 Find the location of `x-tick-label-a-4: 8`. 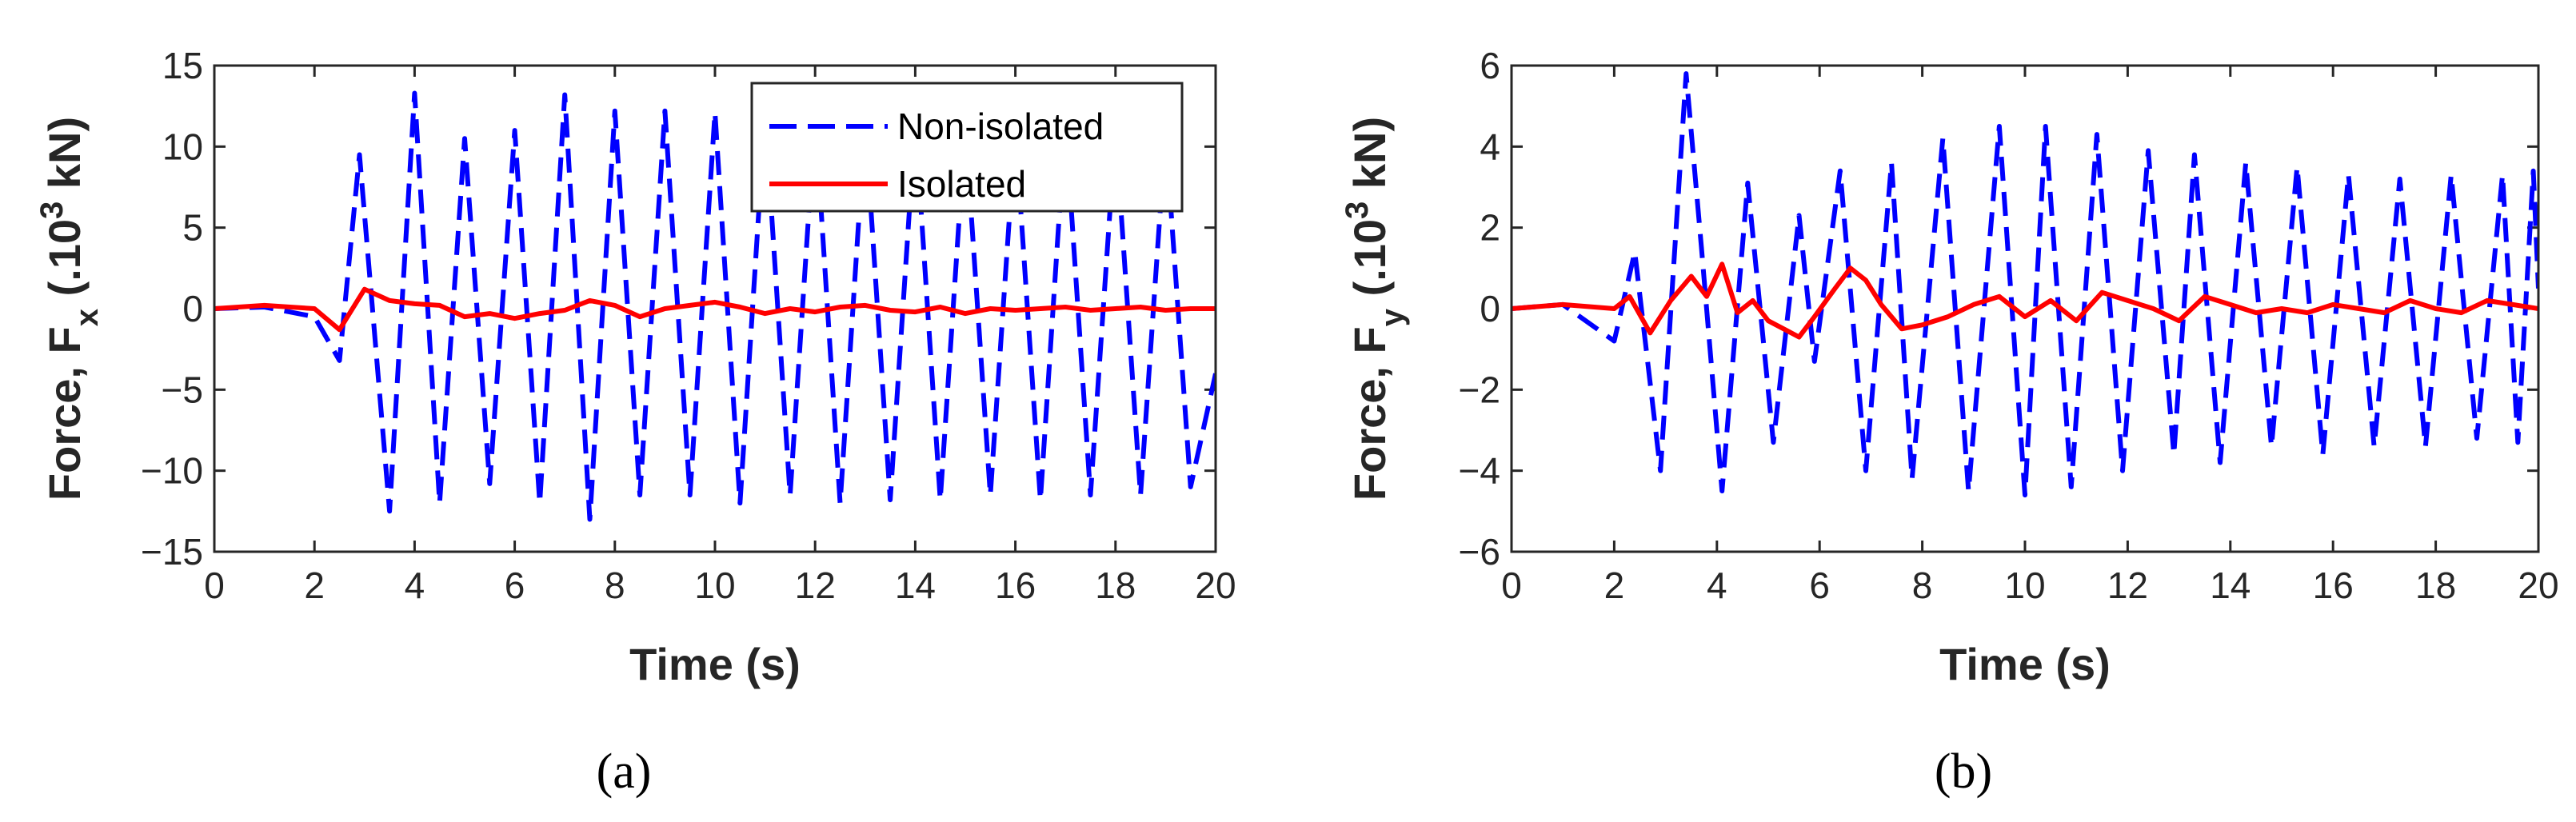

x-tick-label-a-4: 8 is located at coordinates (615, 585).